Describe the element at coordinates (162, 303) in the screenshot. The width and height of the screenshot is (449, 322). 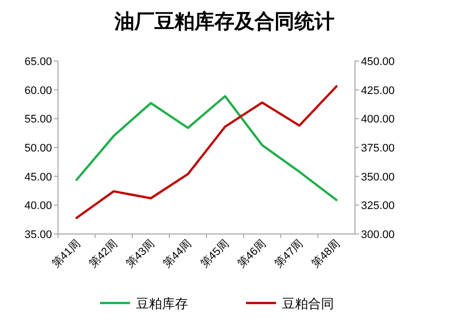
I see `legend-label: 豆粕库存` at that location.